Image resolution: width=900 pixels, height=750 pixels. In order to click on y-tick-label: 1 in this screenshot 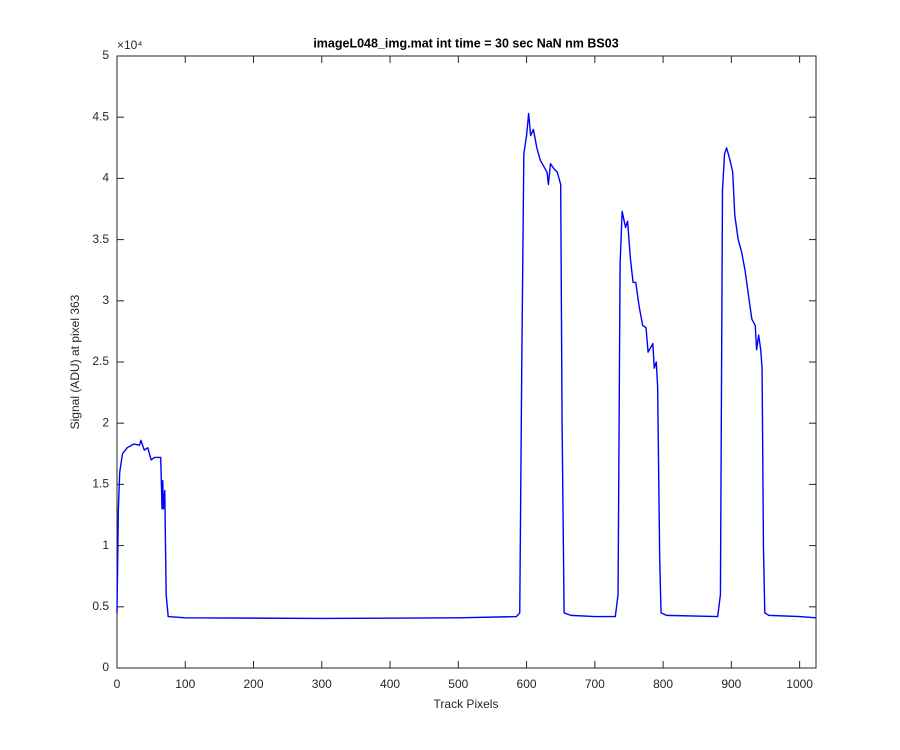, I will do `click(105, 545)`.